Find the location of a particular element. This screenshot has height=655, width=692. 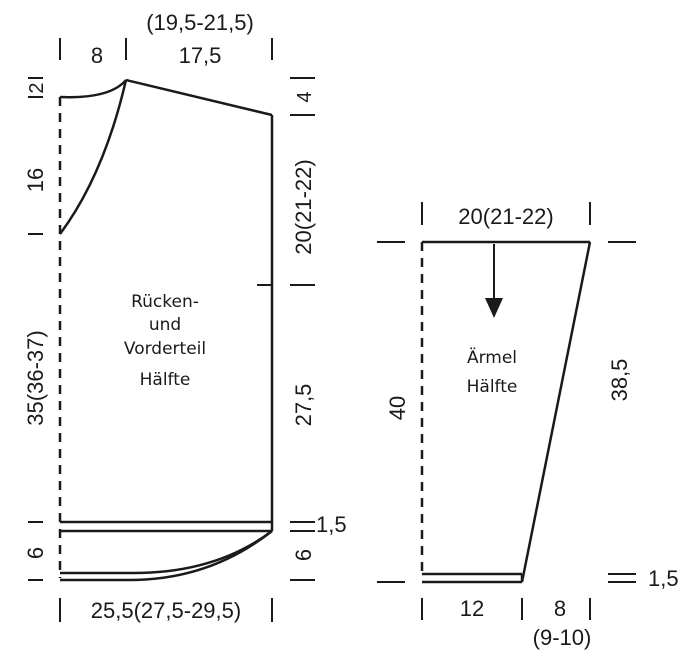

dim-shoulder-slope: 4 is located at coordinates (305, 96).